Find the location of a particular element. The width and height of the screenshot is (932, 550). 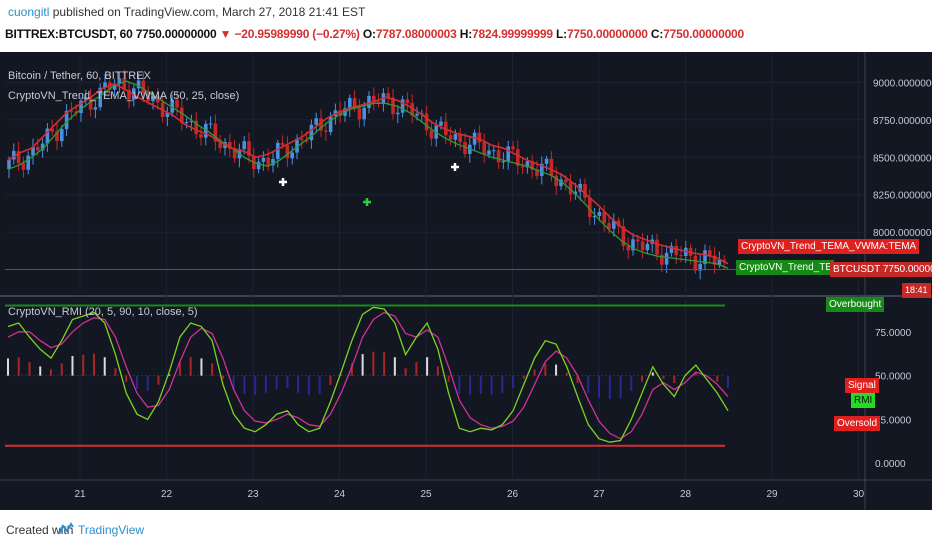

main-indicator-legend: CryptoVN_Trend_TEMA_VWMA (50, 25, close) is located at coordinates (124, 96).